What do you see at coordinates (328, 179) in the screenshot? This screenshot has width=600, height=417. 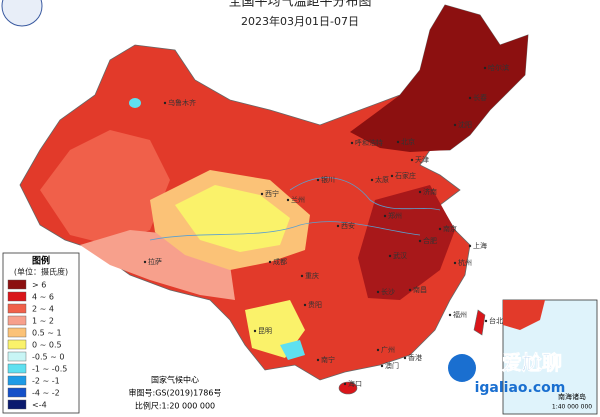 I see `city-label: 银川` at bounding box center [328, 179].